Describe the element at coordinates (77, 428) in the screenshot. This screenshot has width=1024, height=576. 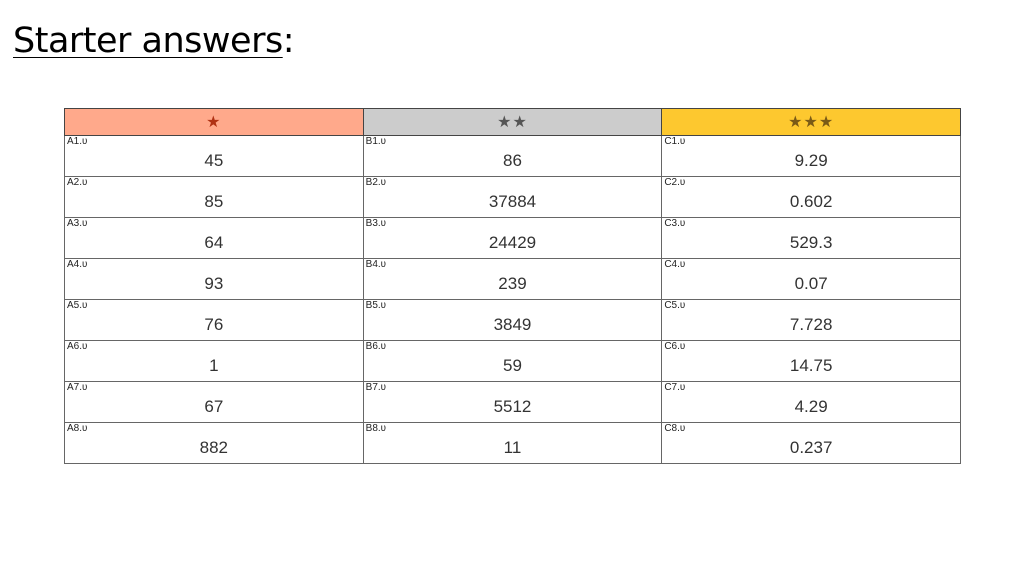
I see `question-label: A8.ʋ` at that location.